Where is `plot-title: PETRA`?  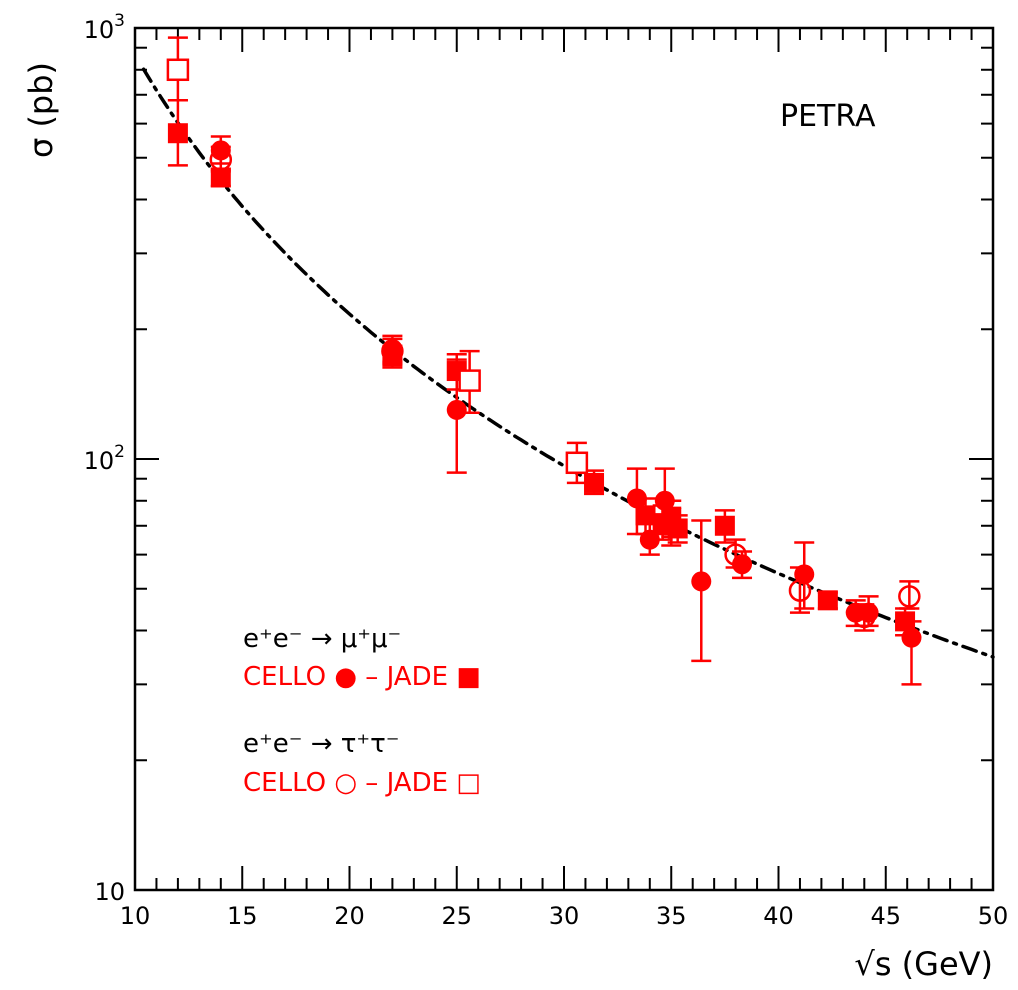 plot-title: PETRA is located at coordinates (828, 116).